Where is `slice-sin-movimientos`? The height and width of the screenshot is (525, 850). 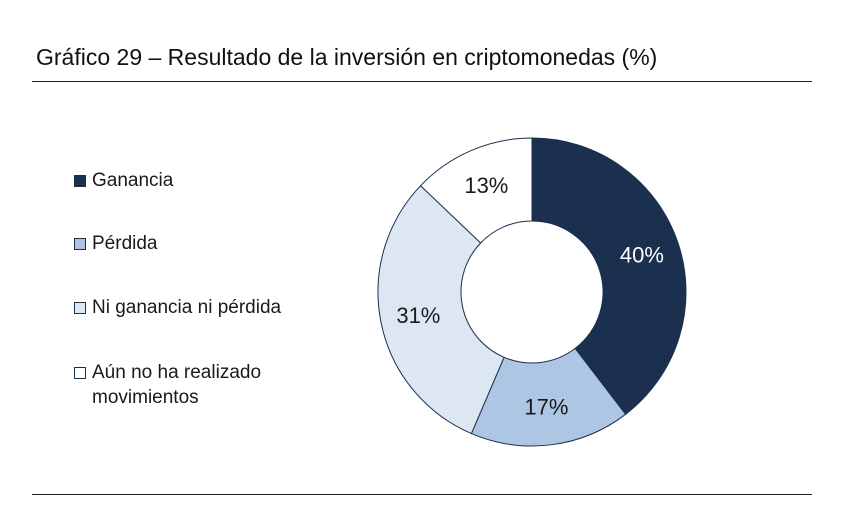 slice-sin-movimientos is located at coordinates (476, 190).